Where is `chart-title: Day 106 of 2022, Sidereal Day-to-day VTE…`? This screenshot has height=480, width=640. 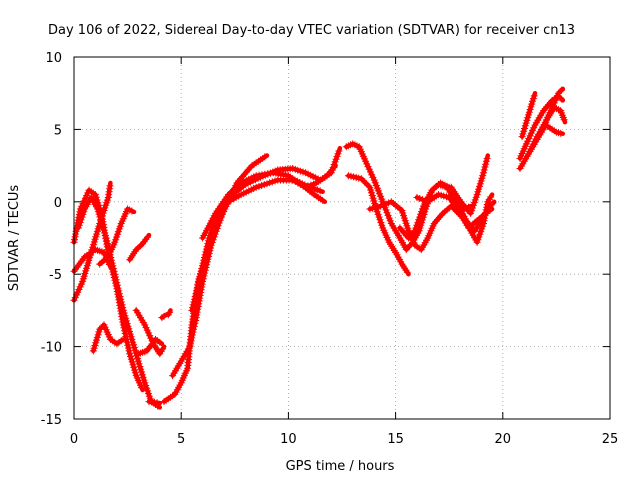
chart-title: Day 106 of 2022, Sidereal Day-to-day VTE… is located at coordinates (311, 30).